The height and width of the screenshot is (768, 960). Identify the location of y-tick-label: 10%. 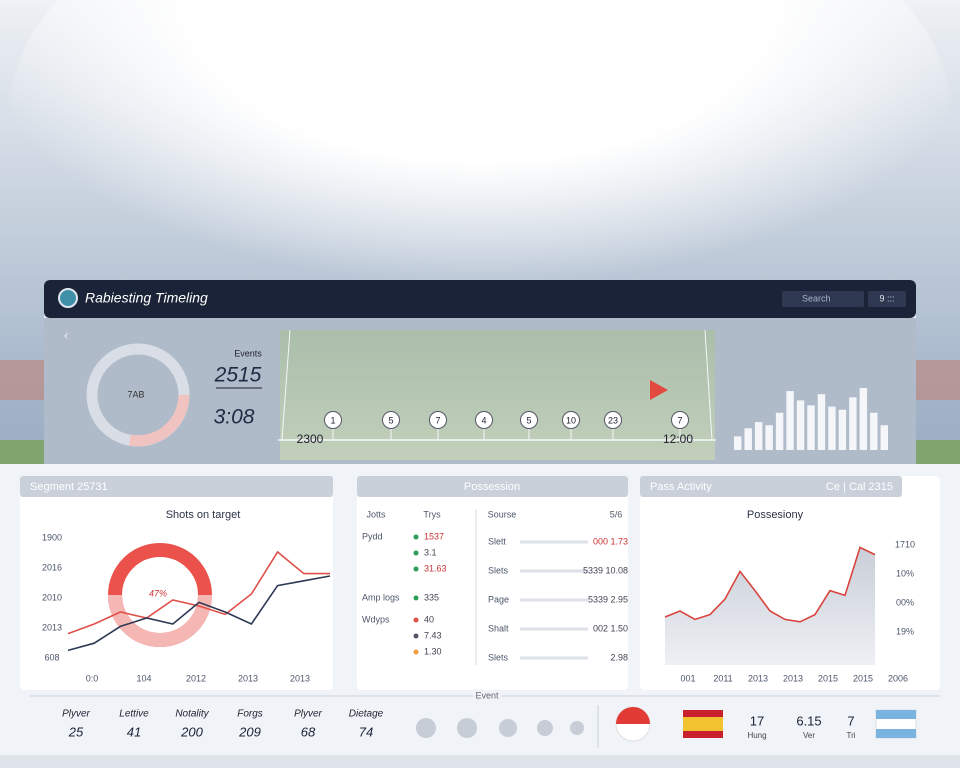
(905, 573).